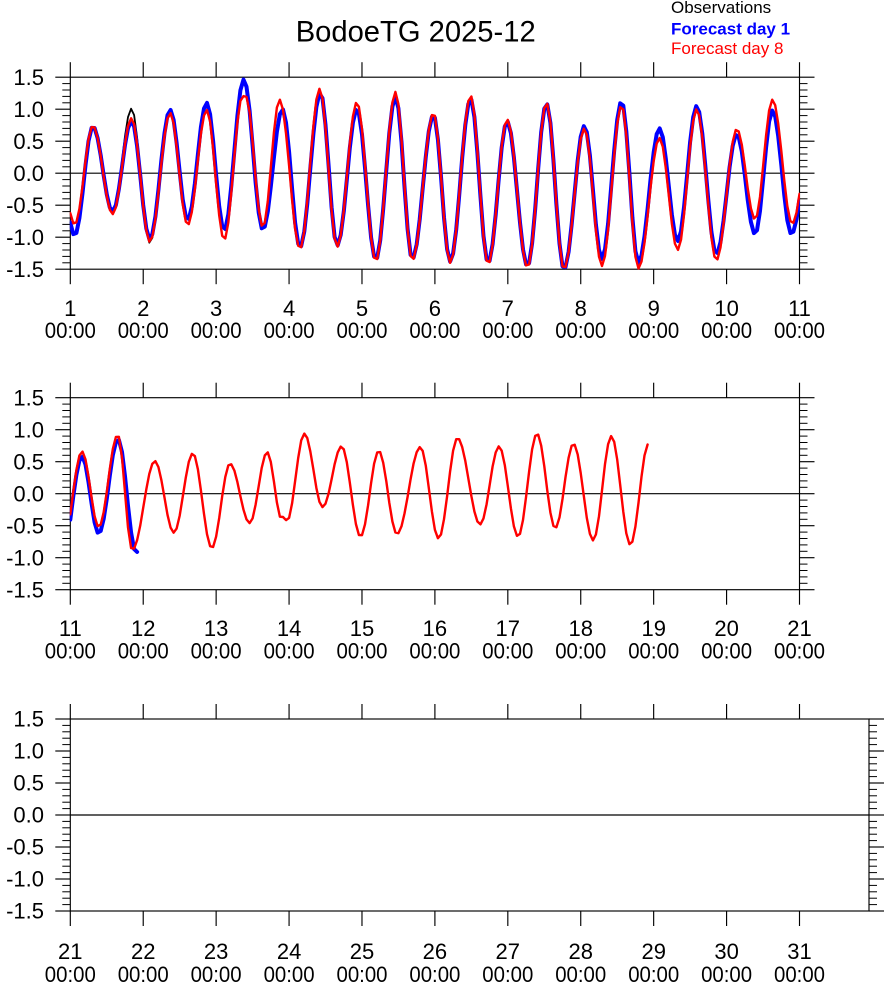 This screenshot has height=991, width=887. What do you see at coordinates (216, 951) in the screenshot?
I see `svg-text: 23` at bounding box center [216, 951].